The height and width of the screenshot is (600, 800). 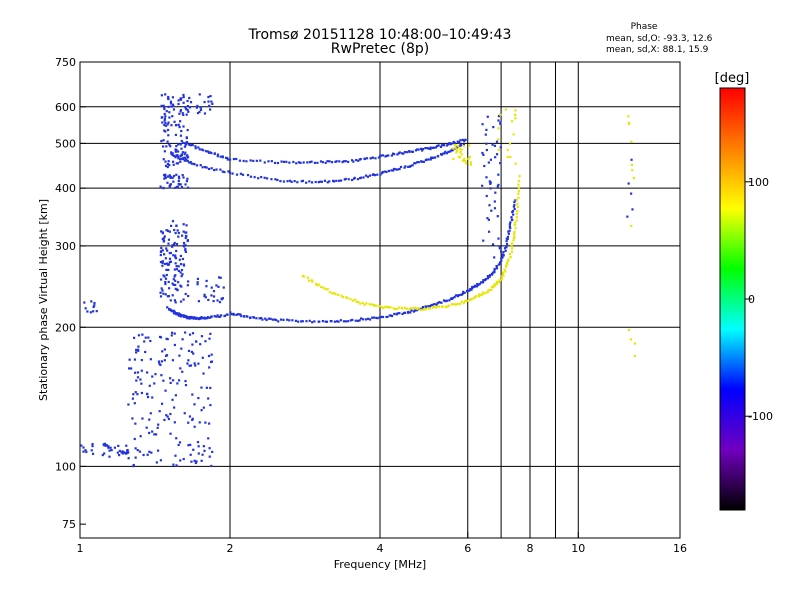 What do you see at coordinates (578, 548) in the screenshot?
I see `x-tick-label: 10` at bounding box center [578, 548].